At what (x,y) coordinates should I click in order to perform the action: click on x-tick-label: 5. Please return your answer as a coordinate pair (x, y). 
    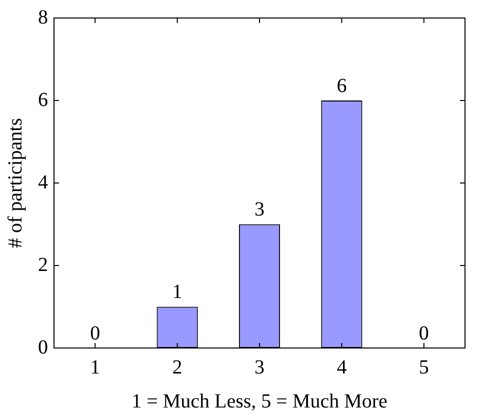
    Looking at the image, I should click on (423, 367).